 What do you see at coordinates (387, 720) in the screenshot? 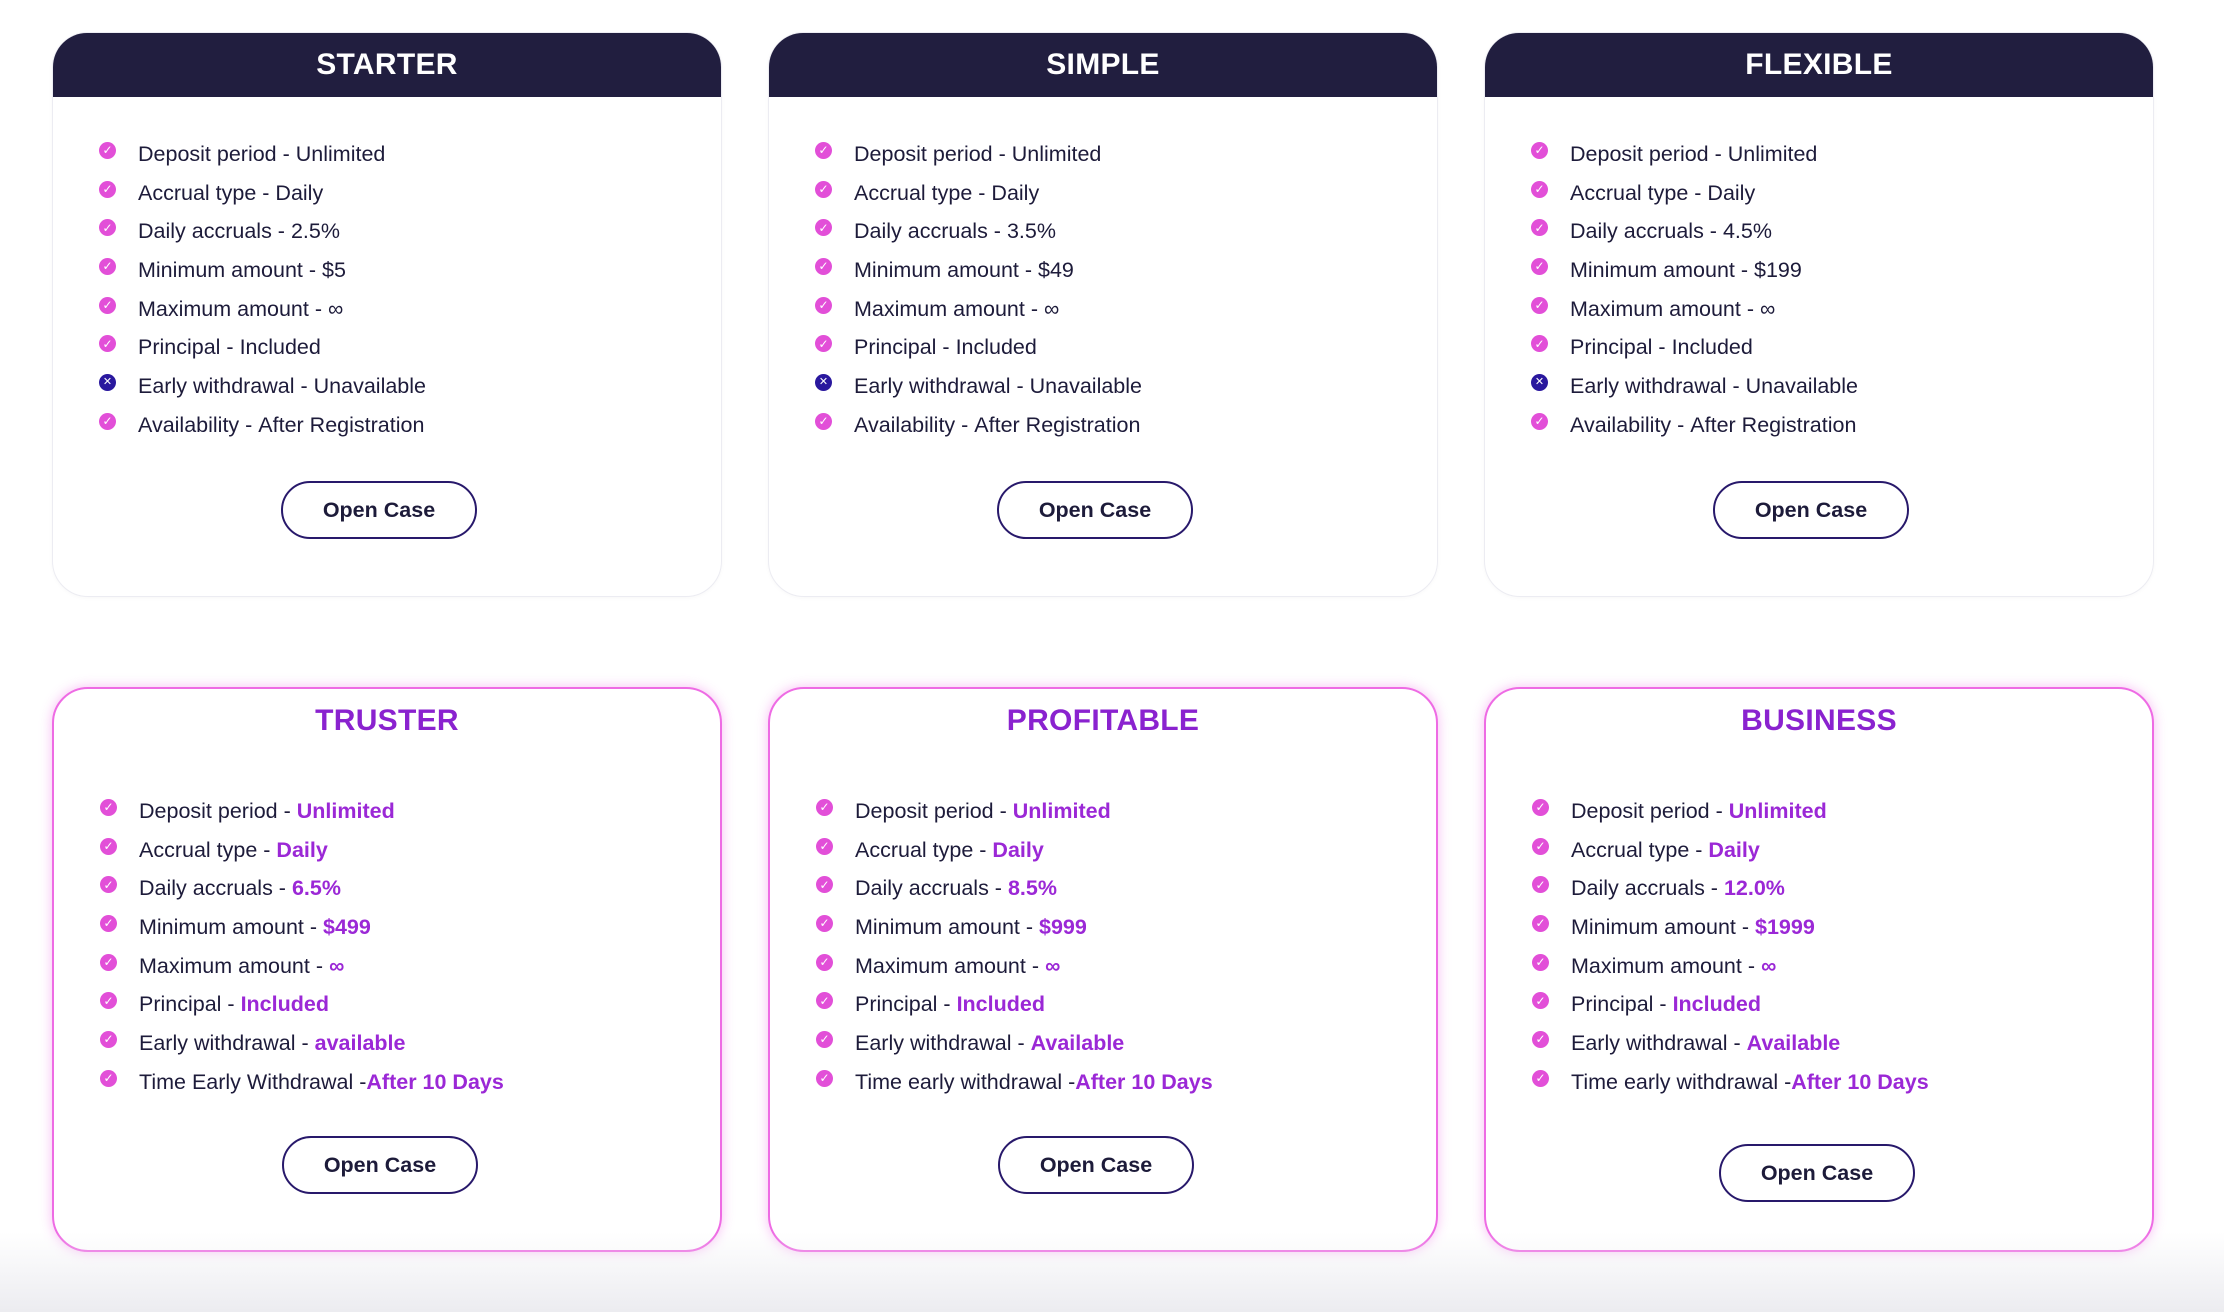
I see `plan-title: TRUSTER` at bounding box center [387, 720].